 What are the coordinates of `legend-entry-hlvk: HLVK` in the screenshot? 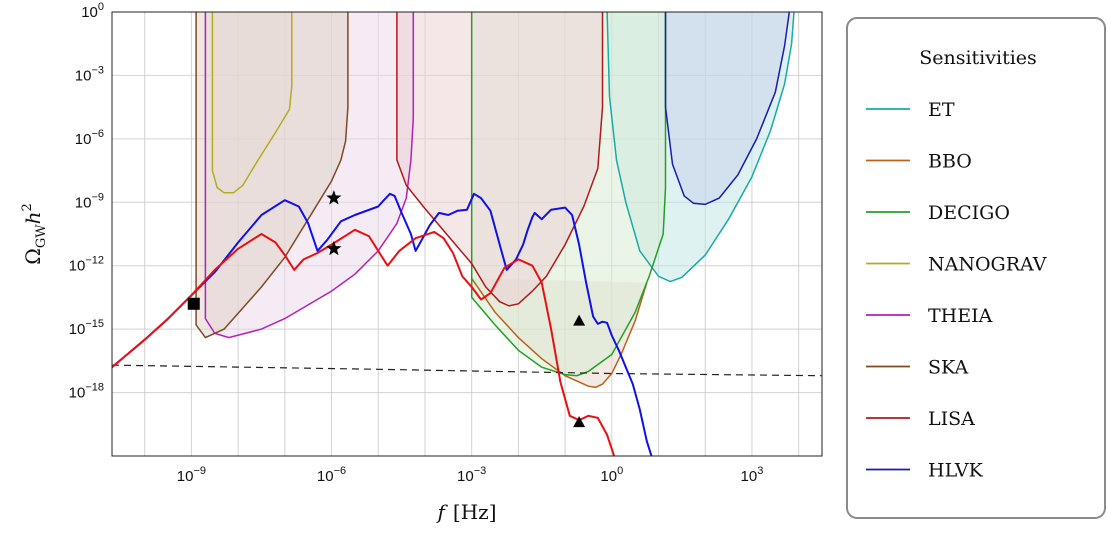 It's located at (925, 471).